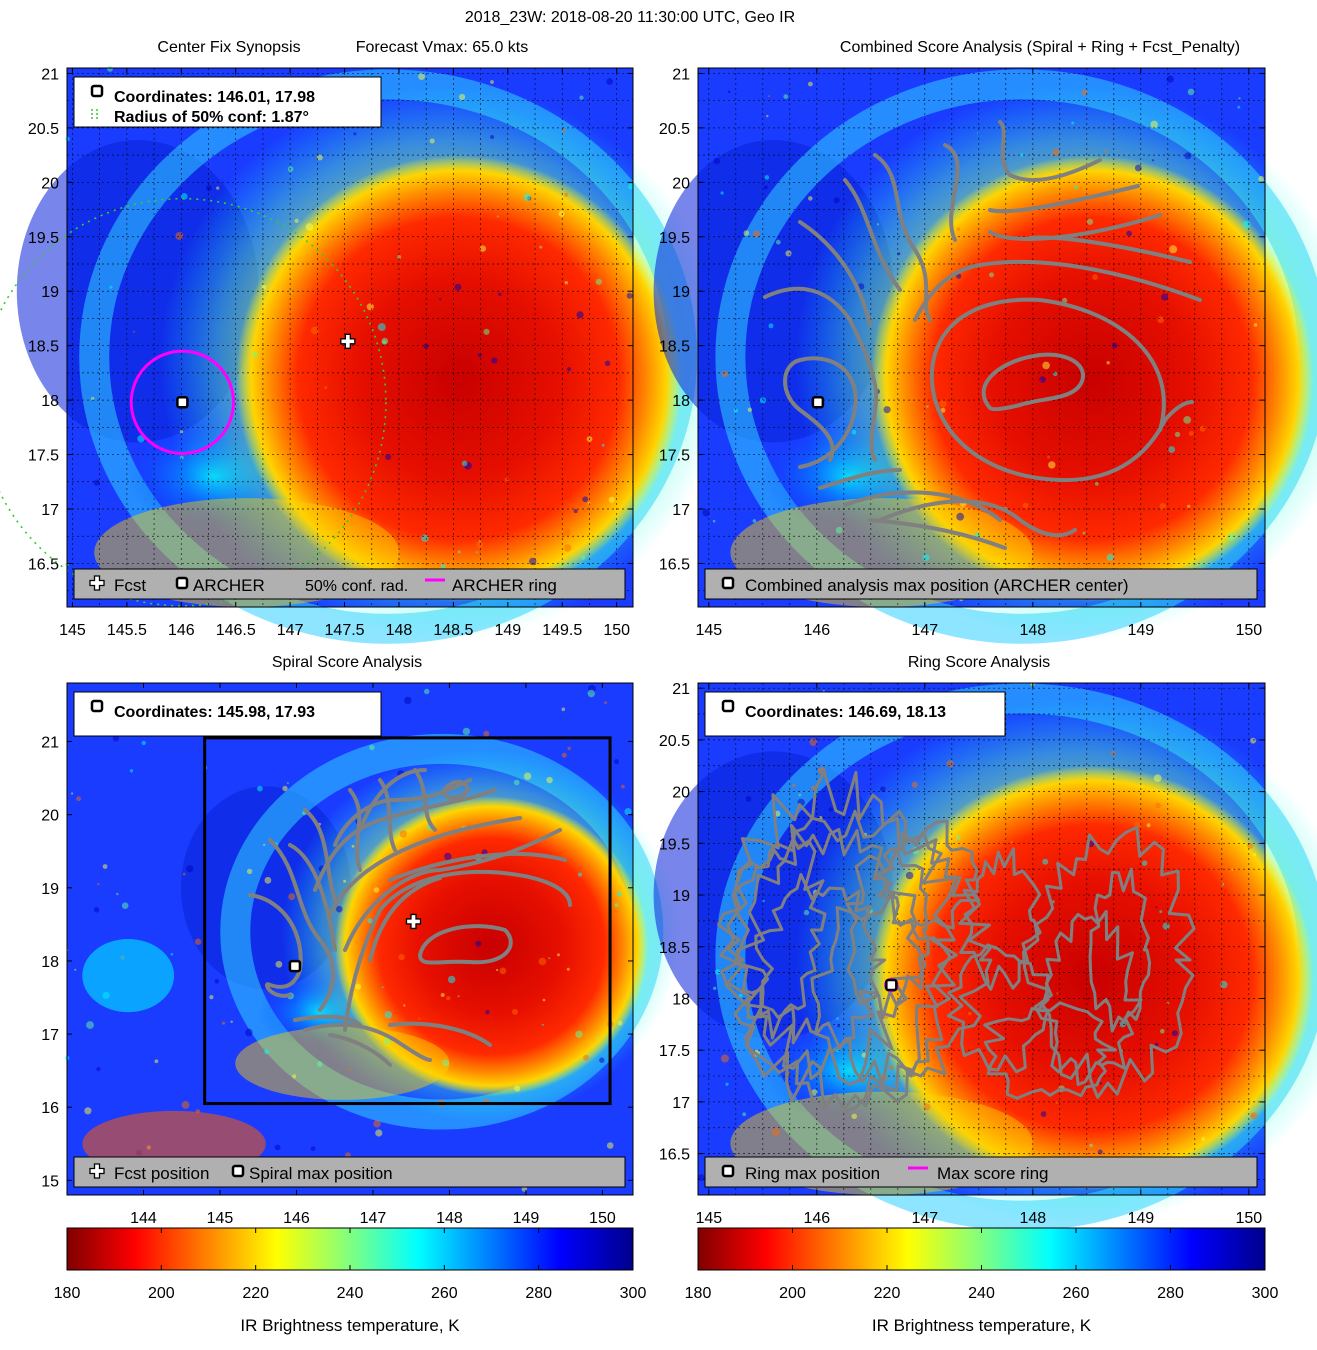 The height and width of the screenshot is (1350, 1317). Describe the element at coordinates (255, 1293) in the screenshot. I see `colorbar-tick-label: 220` at that location.